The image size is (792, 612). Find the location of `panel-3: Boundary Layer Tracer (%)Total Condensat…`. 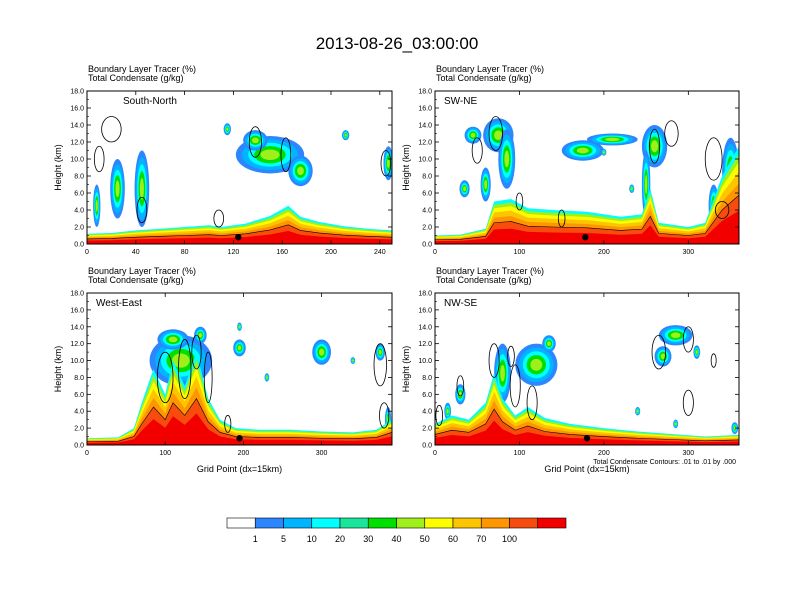

panel-3: Boundary Layer Tracer (%)Total Condensat… is located at coordinates (223, 370).